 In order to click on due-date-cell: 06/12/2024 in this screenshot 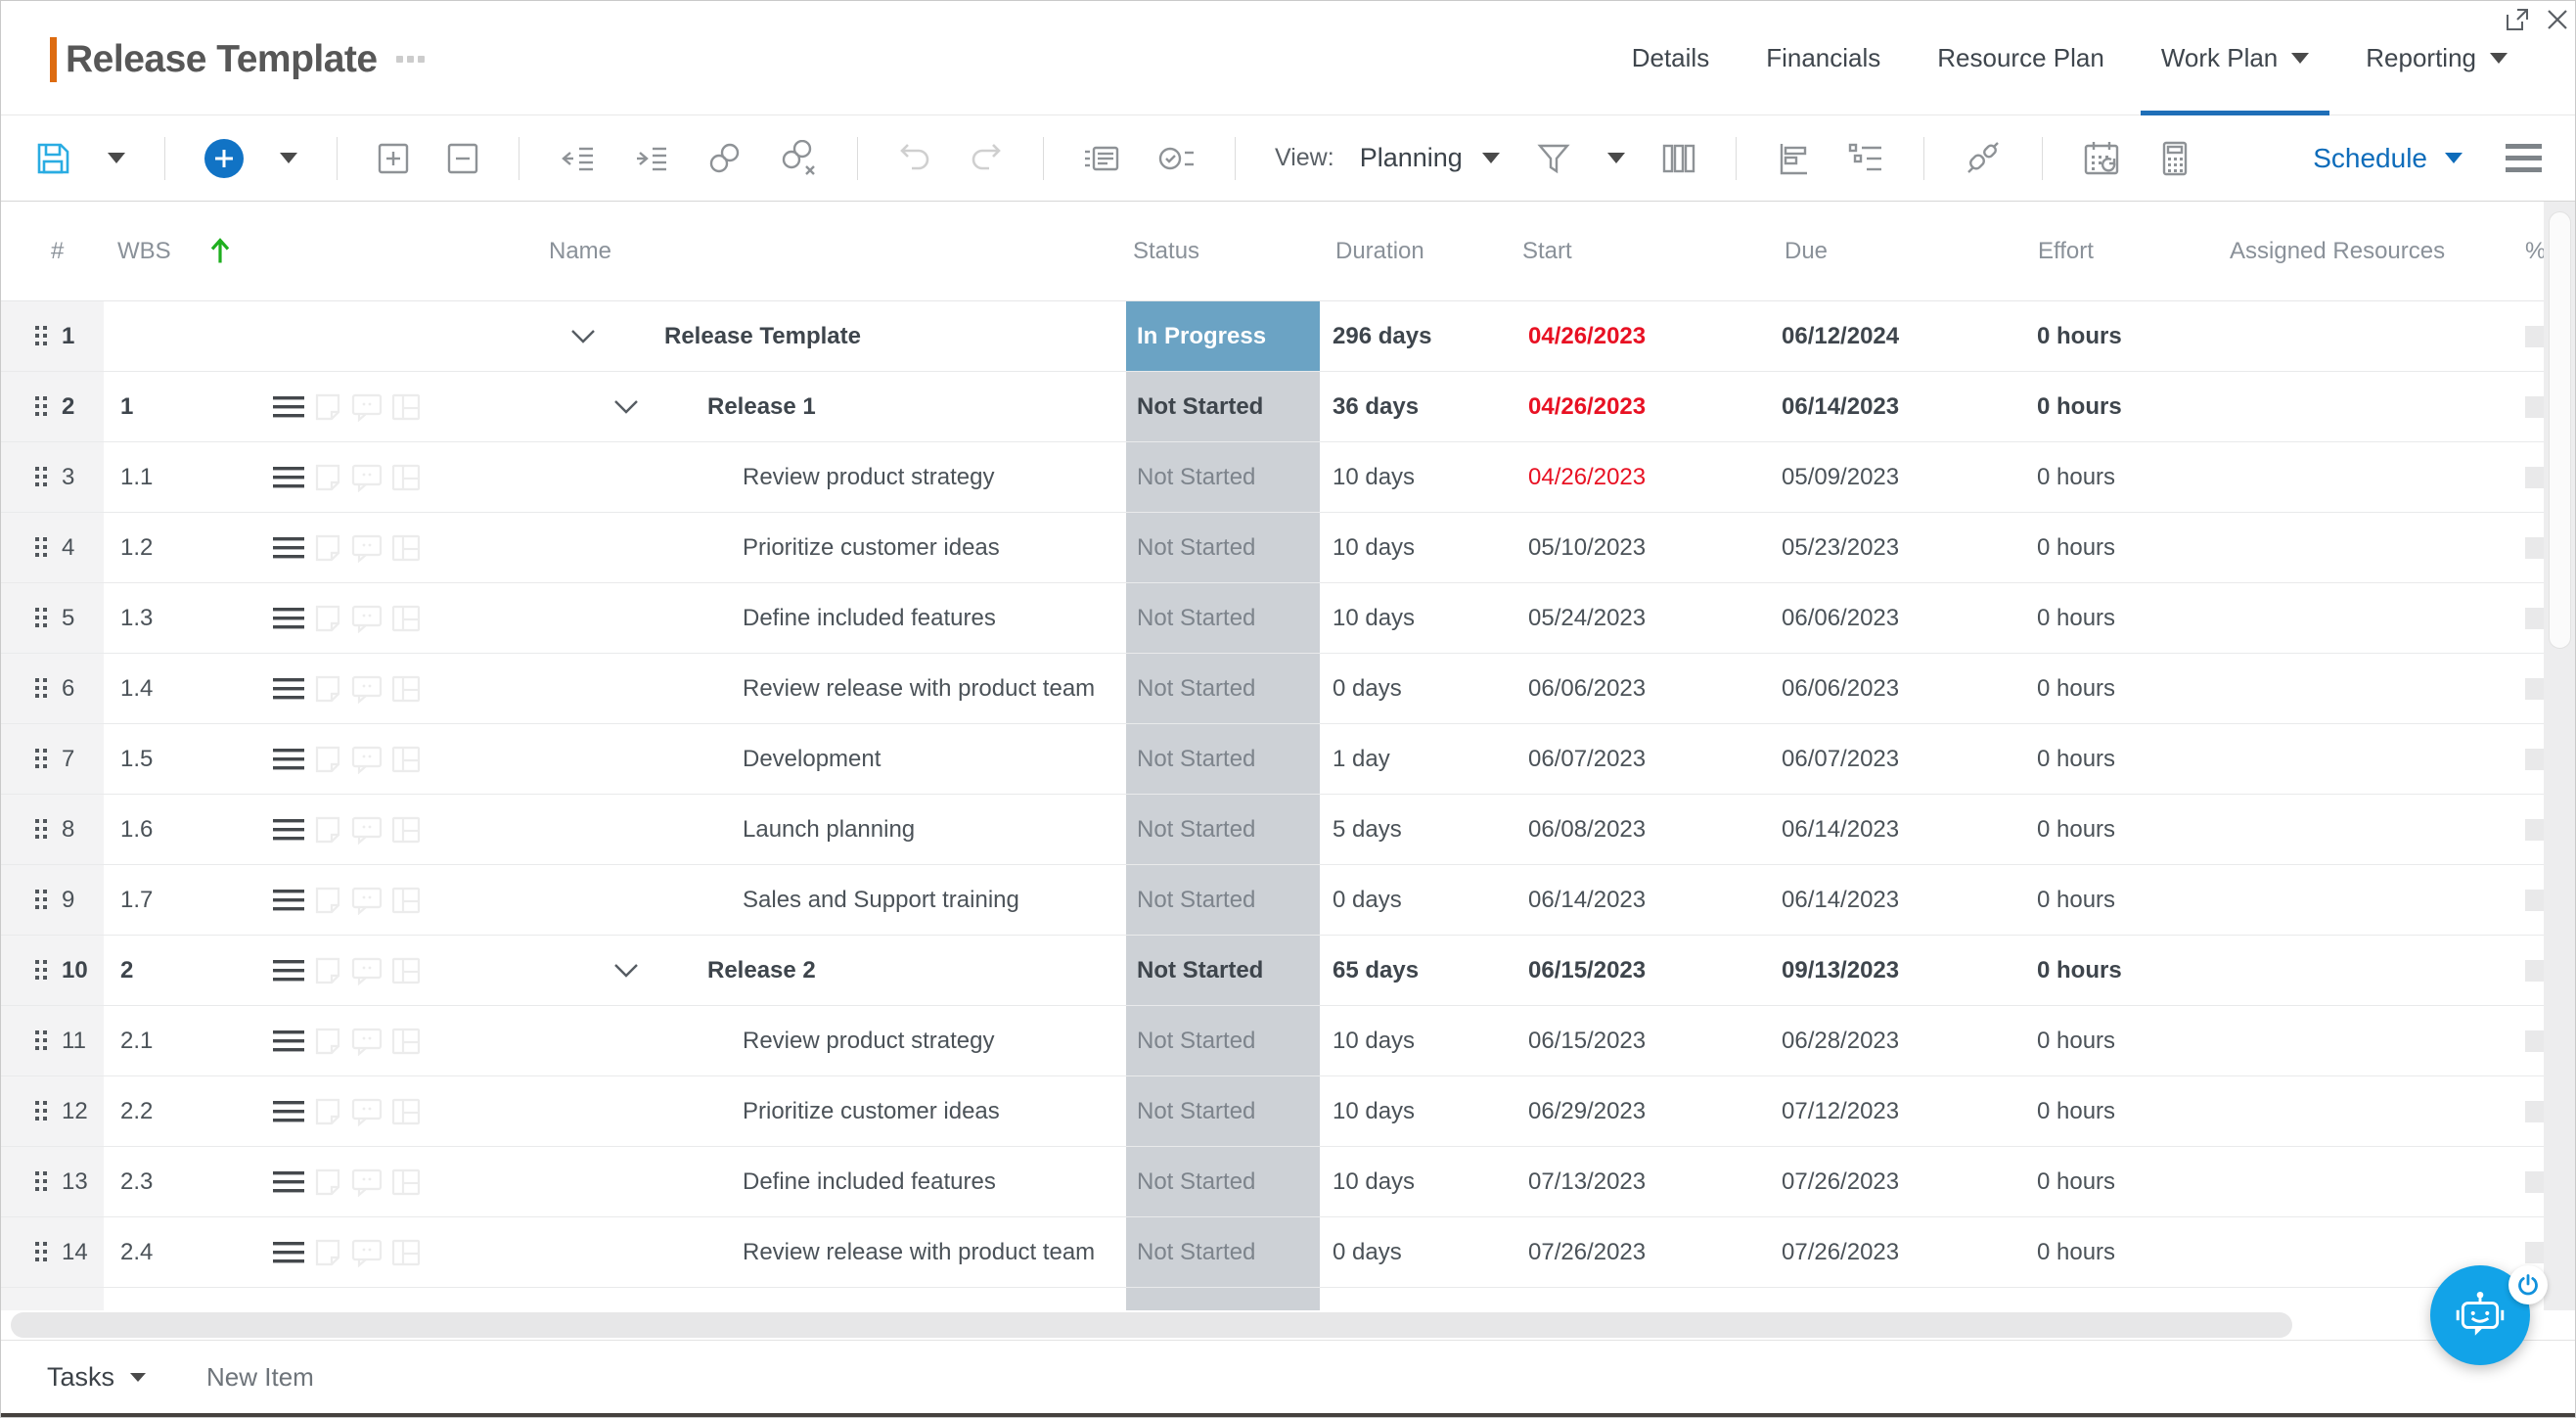, I will do `click(1841, 335)`.